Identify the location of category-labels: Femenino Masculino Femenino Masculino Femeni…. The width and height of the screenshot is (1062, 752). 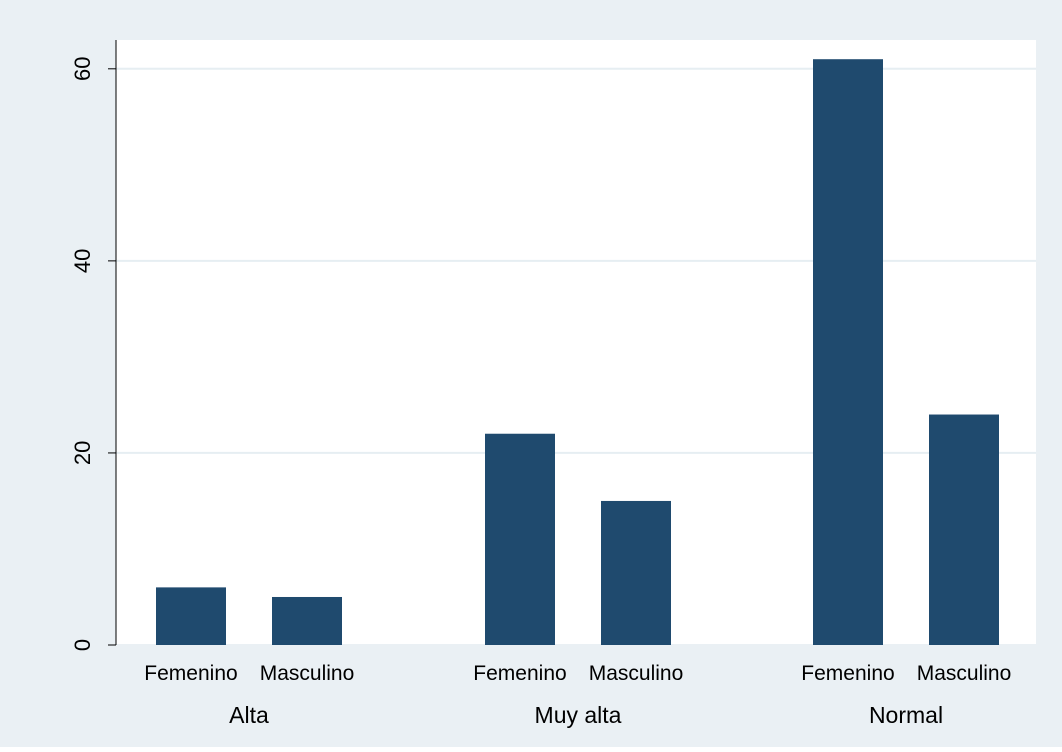
(577, 673).